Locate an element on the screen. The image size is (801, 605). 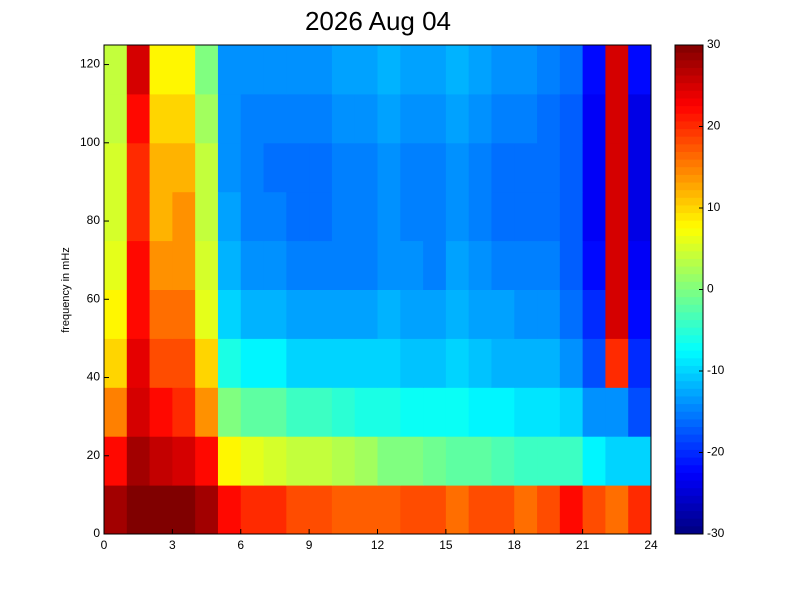
y-tick-label: 0 is located at coordinates (96, 533).